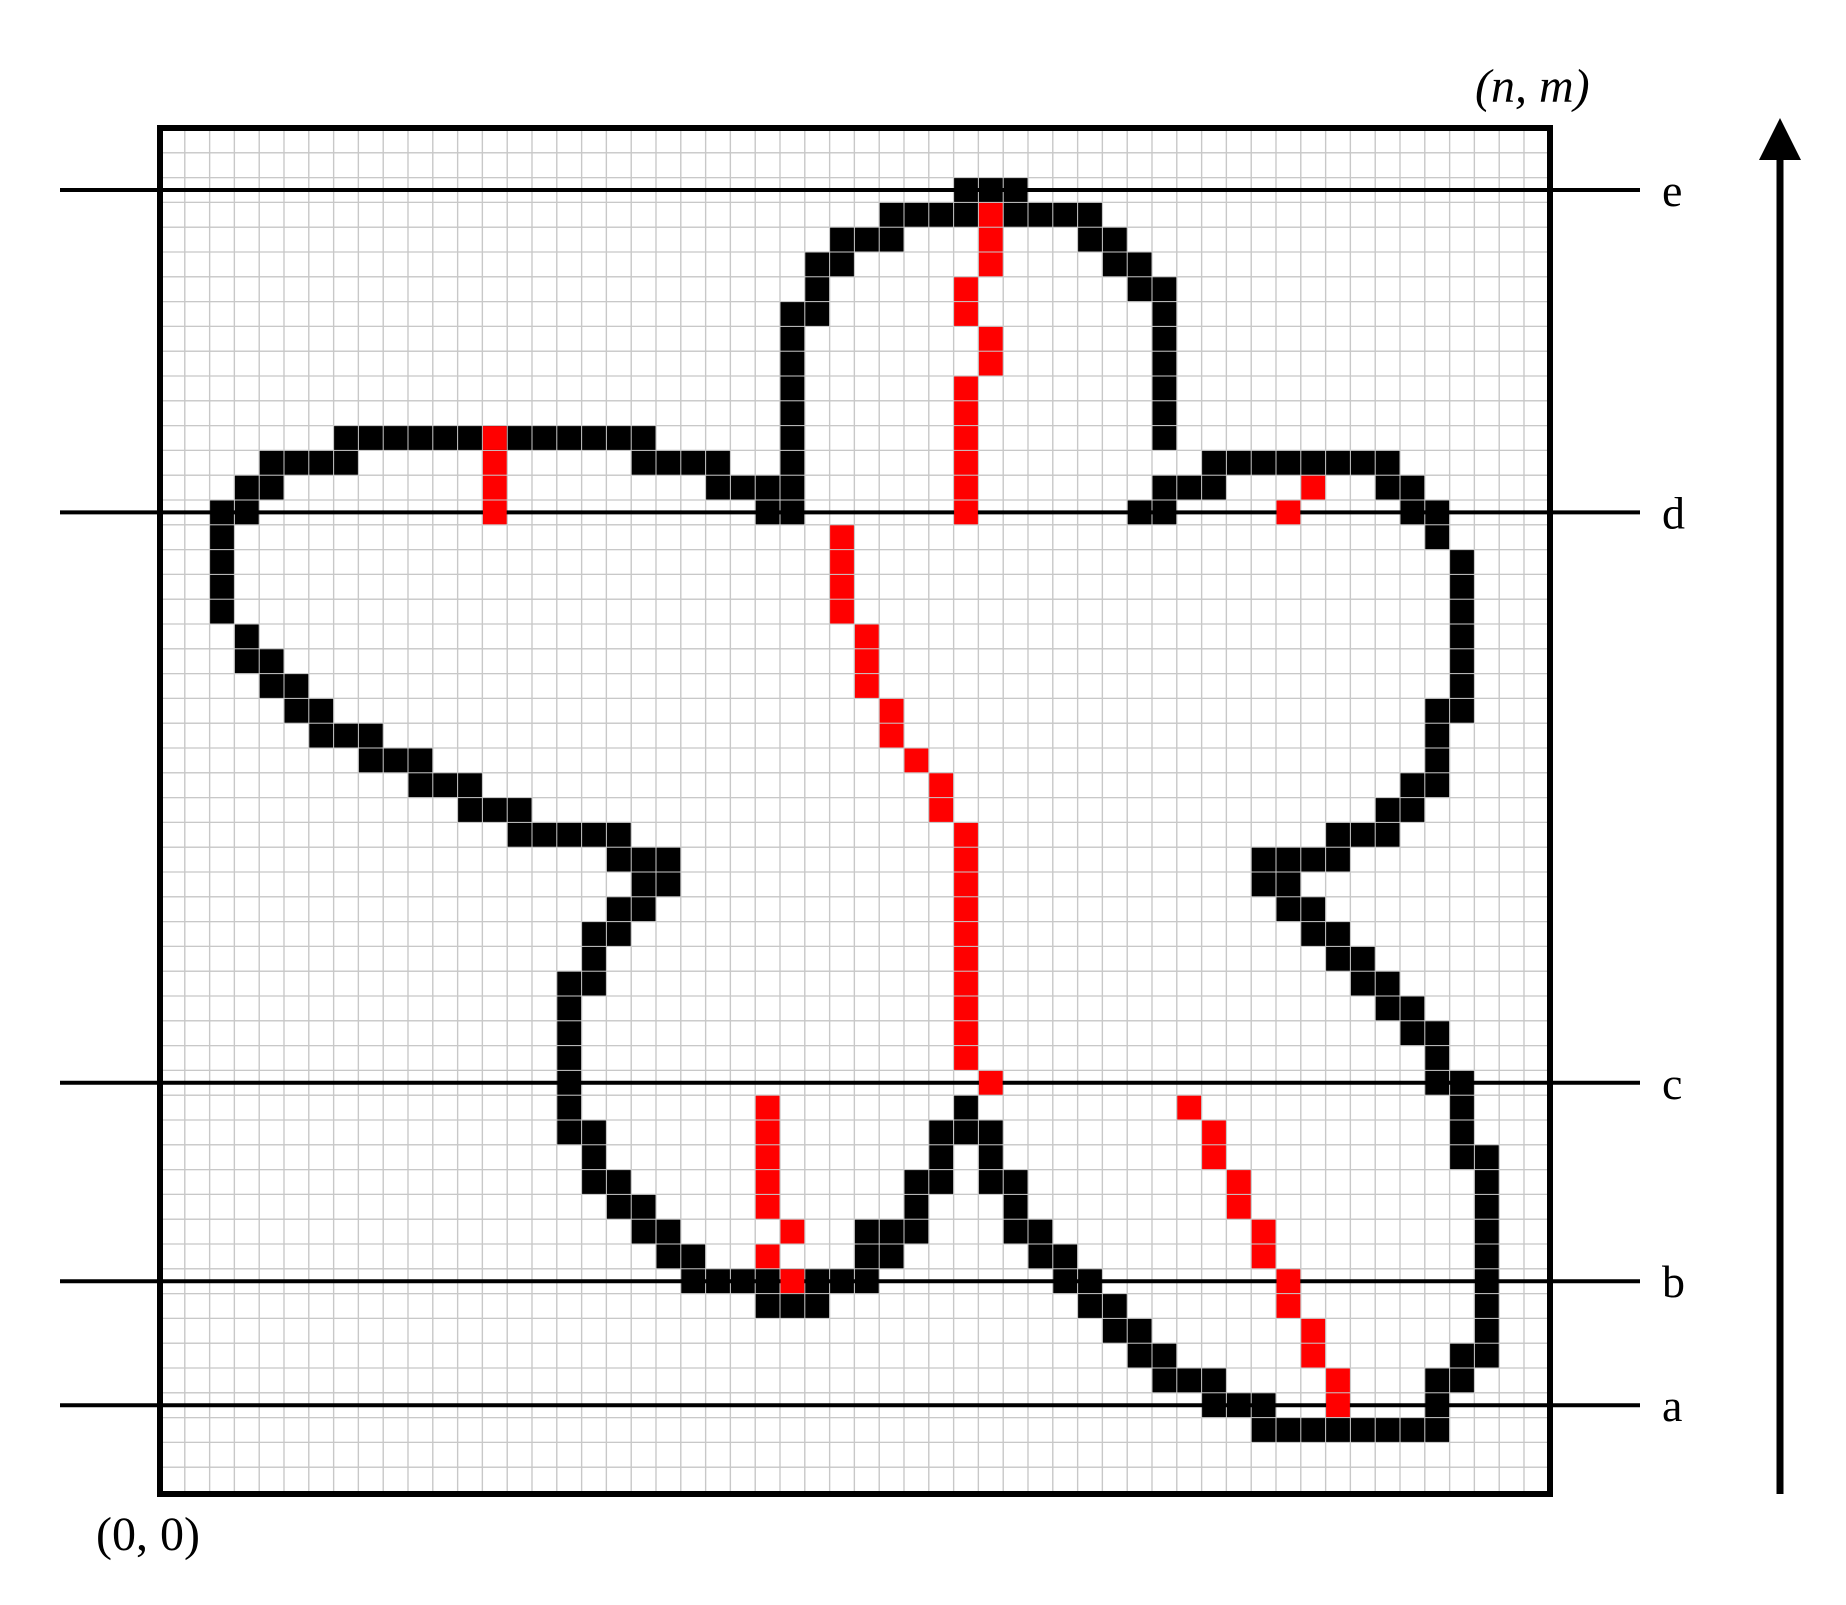 The height and width of the screenshot is (1605, 1846). I want to click on scan-line-label-b: b, so click(1673, 1281).